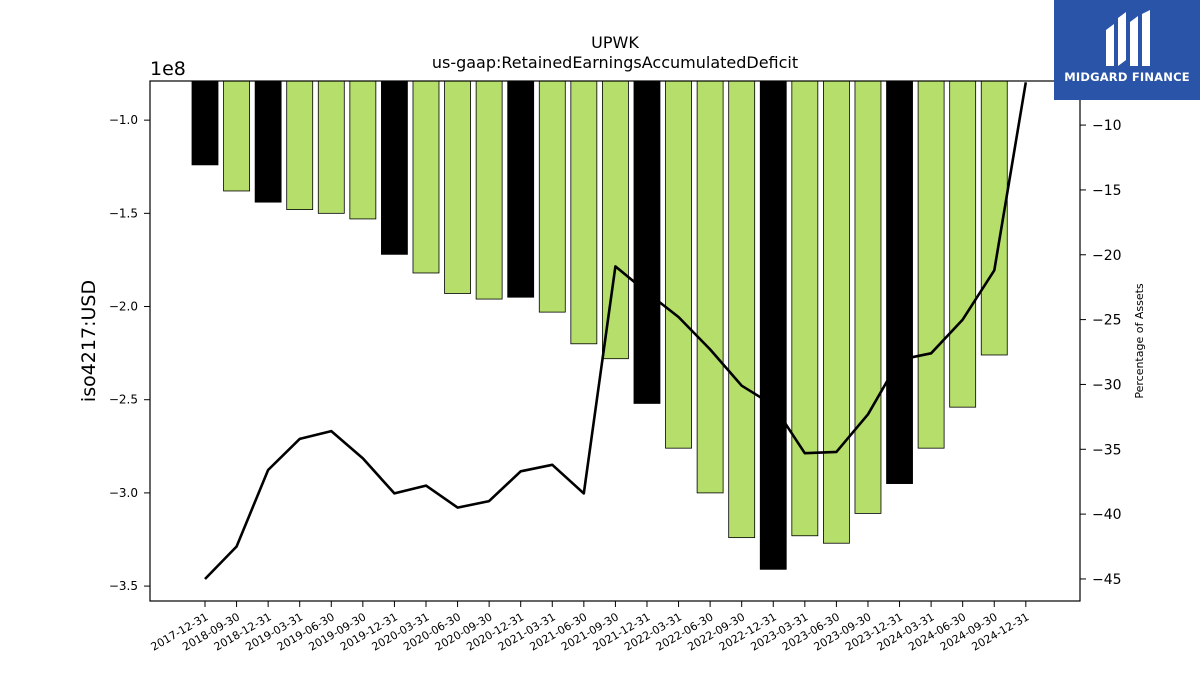 The width and height of the screenshot is (1200, 675). I want to click on y-tick-label: −2.0, so click(123, 307).